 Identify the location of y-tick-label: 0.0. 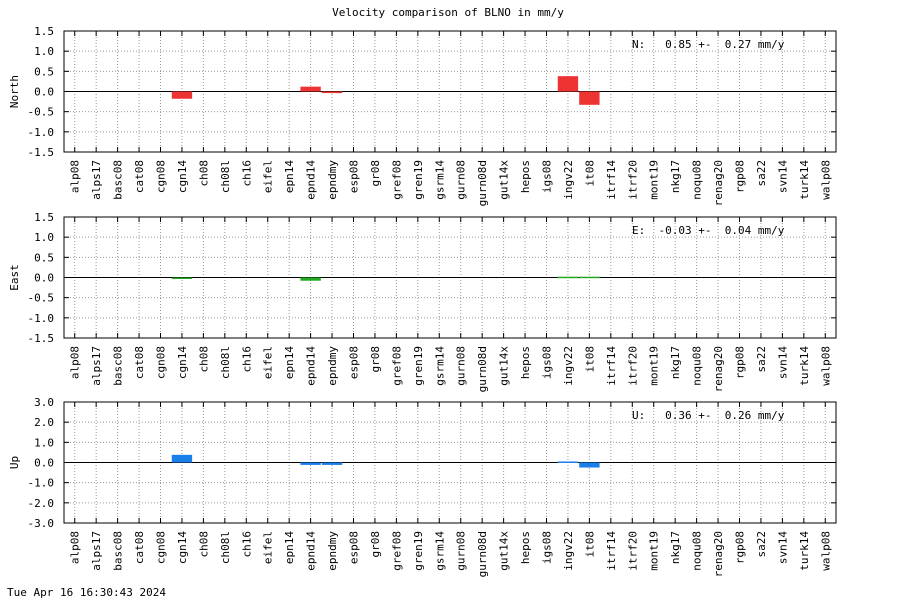
(44, 463).